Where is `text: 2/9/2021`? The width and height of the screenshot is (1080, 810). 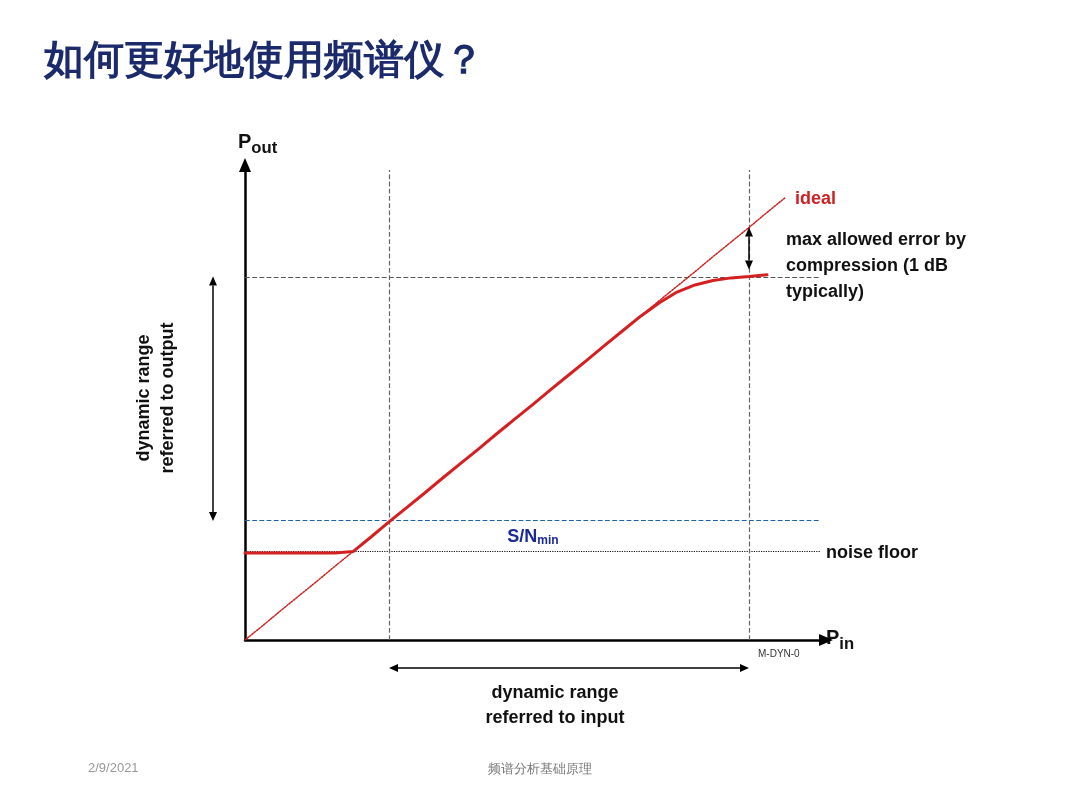
text: 2/9/2021 is located at coordinates (113, 767).